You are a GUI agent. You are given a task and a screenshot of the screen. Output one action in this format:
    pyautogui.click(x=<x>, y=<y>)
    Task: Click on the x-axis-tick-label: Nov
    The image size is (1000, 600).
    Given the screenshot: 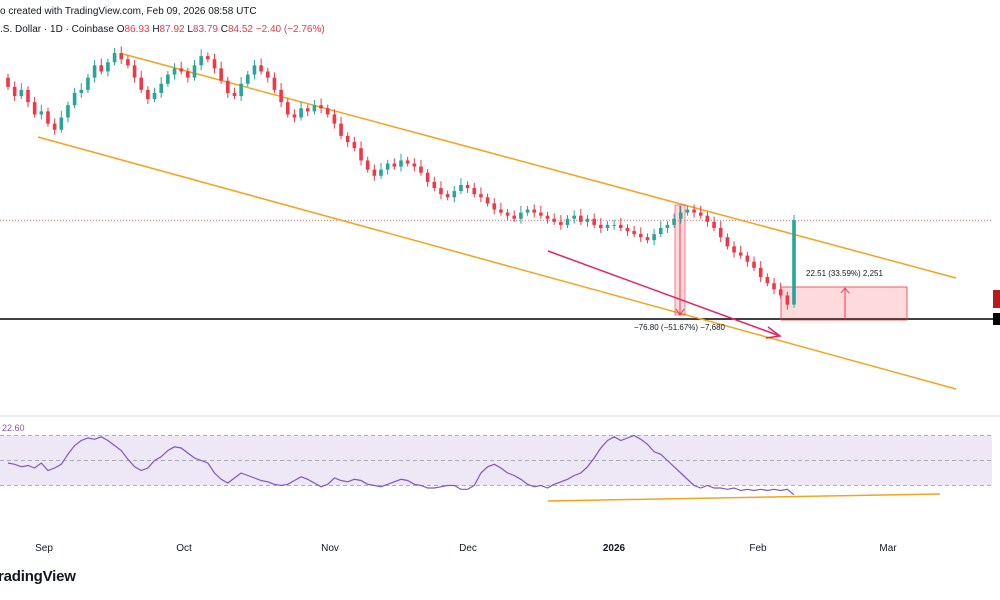 What is the action you would take?
    pyautogui.click(x=330, y=548)
    